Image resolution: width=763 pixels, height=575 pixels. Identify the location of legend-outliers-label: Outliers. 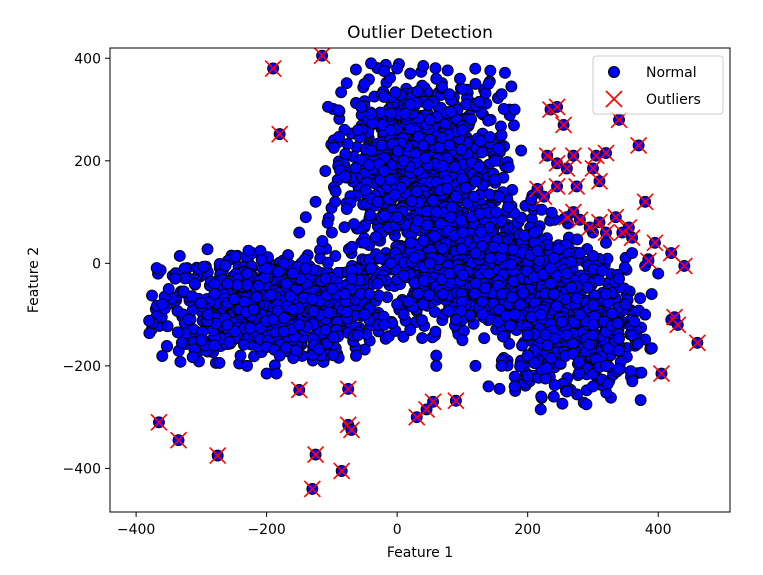
(673, 100).